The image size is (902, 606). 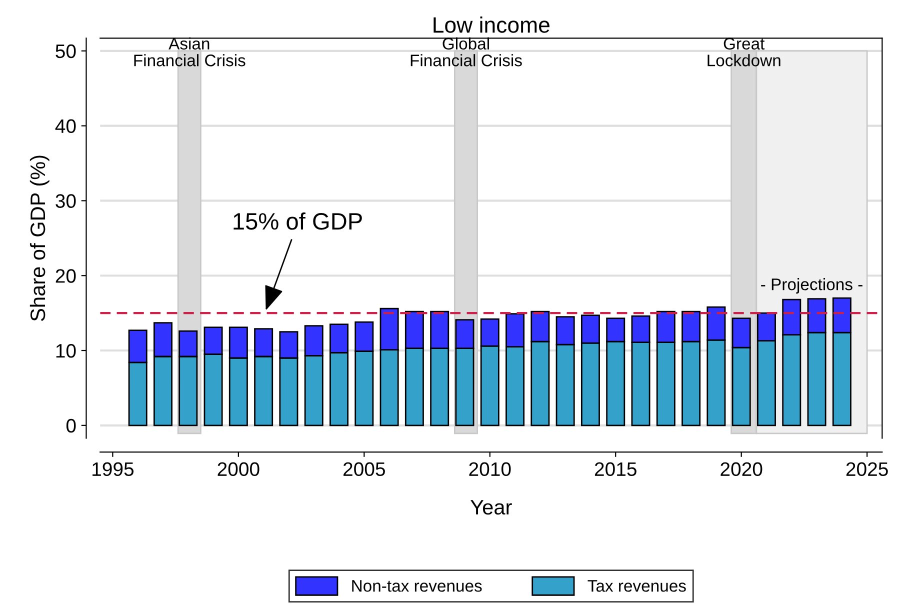 I want to click on x-tick-label: 2010, so click(x=490, y=469).